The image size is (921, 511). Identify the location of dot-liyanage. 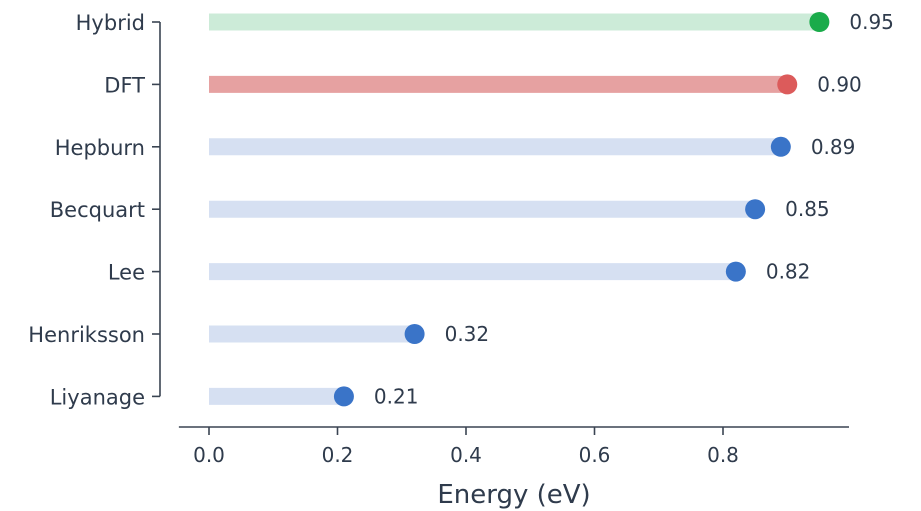
(343, 396).